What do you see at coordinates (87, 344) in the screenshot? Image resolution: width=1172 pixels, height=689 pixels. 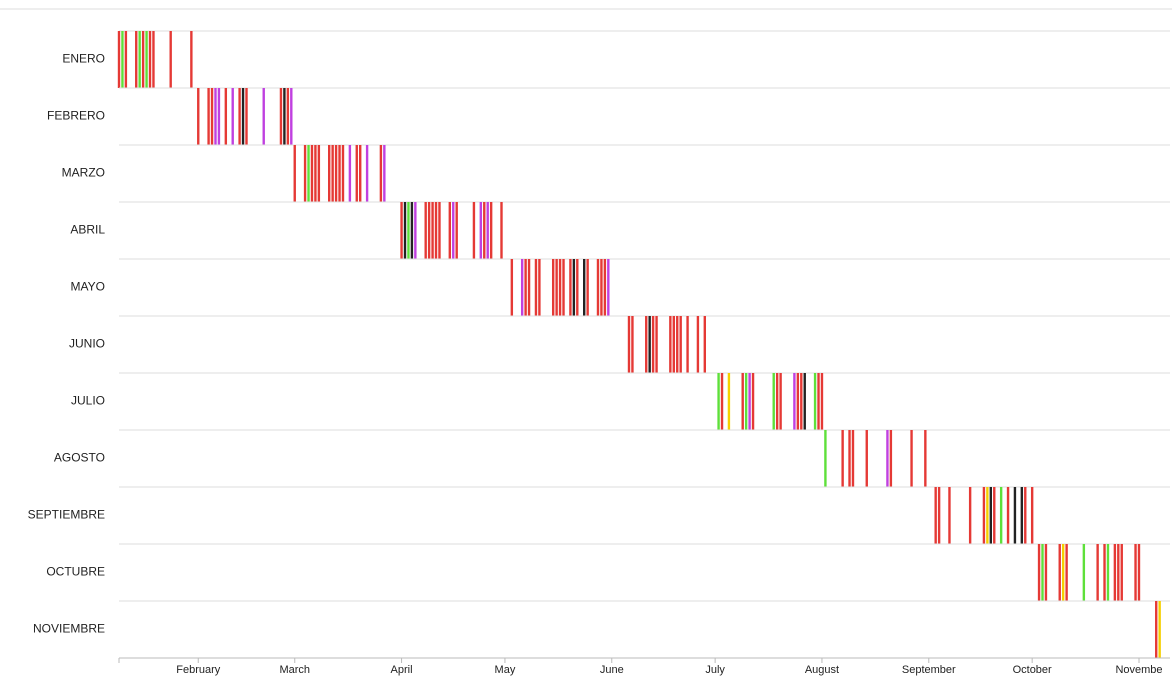 I see `row-label: JUNIO` at bounding box center [87, 344].